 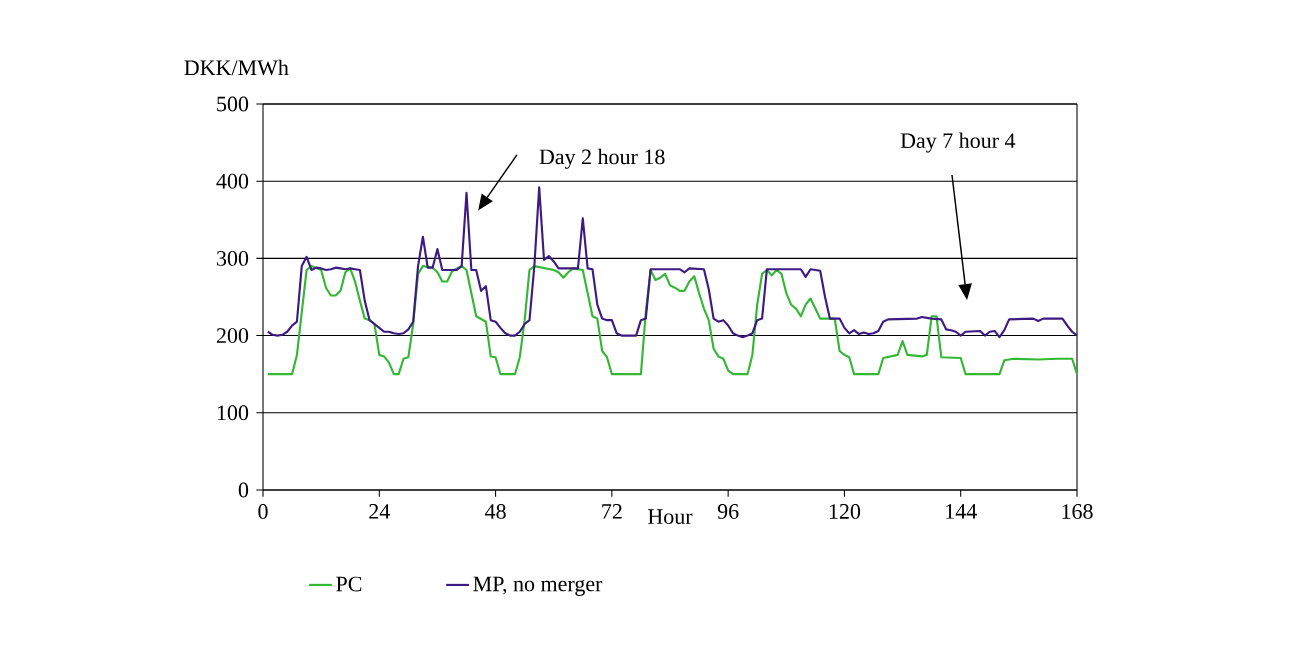 What do you see at coordinates (232, 181) in the screenshot?
I see `y-tick-label: 400` at bounding box center [232, 181].